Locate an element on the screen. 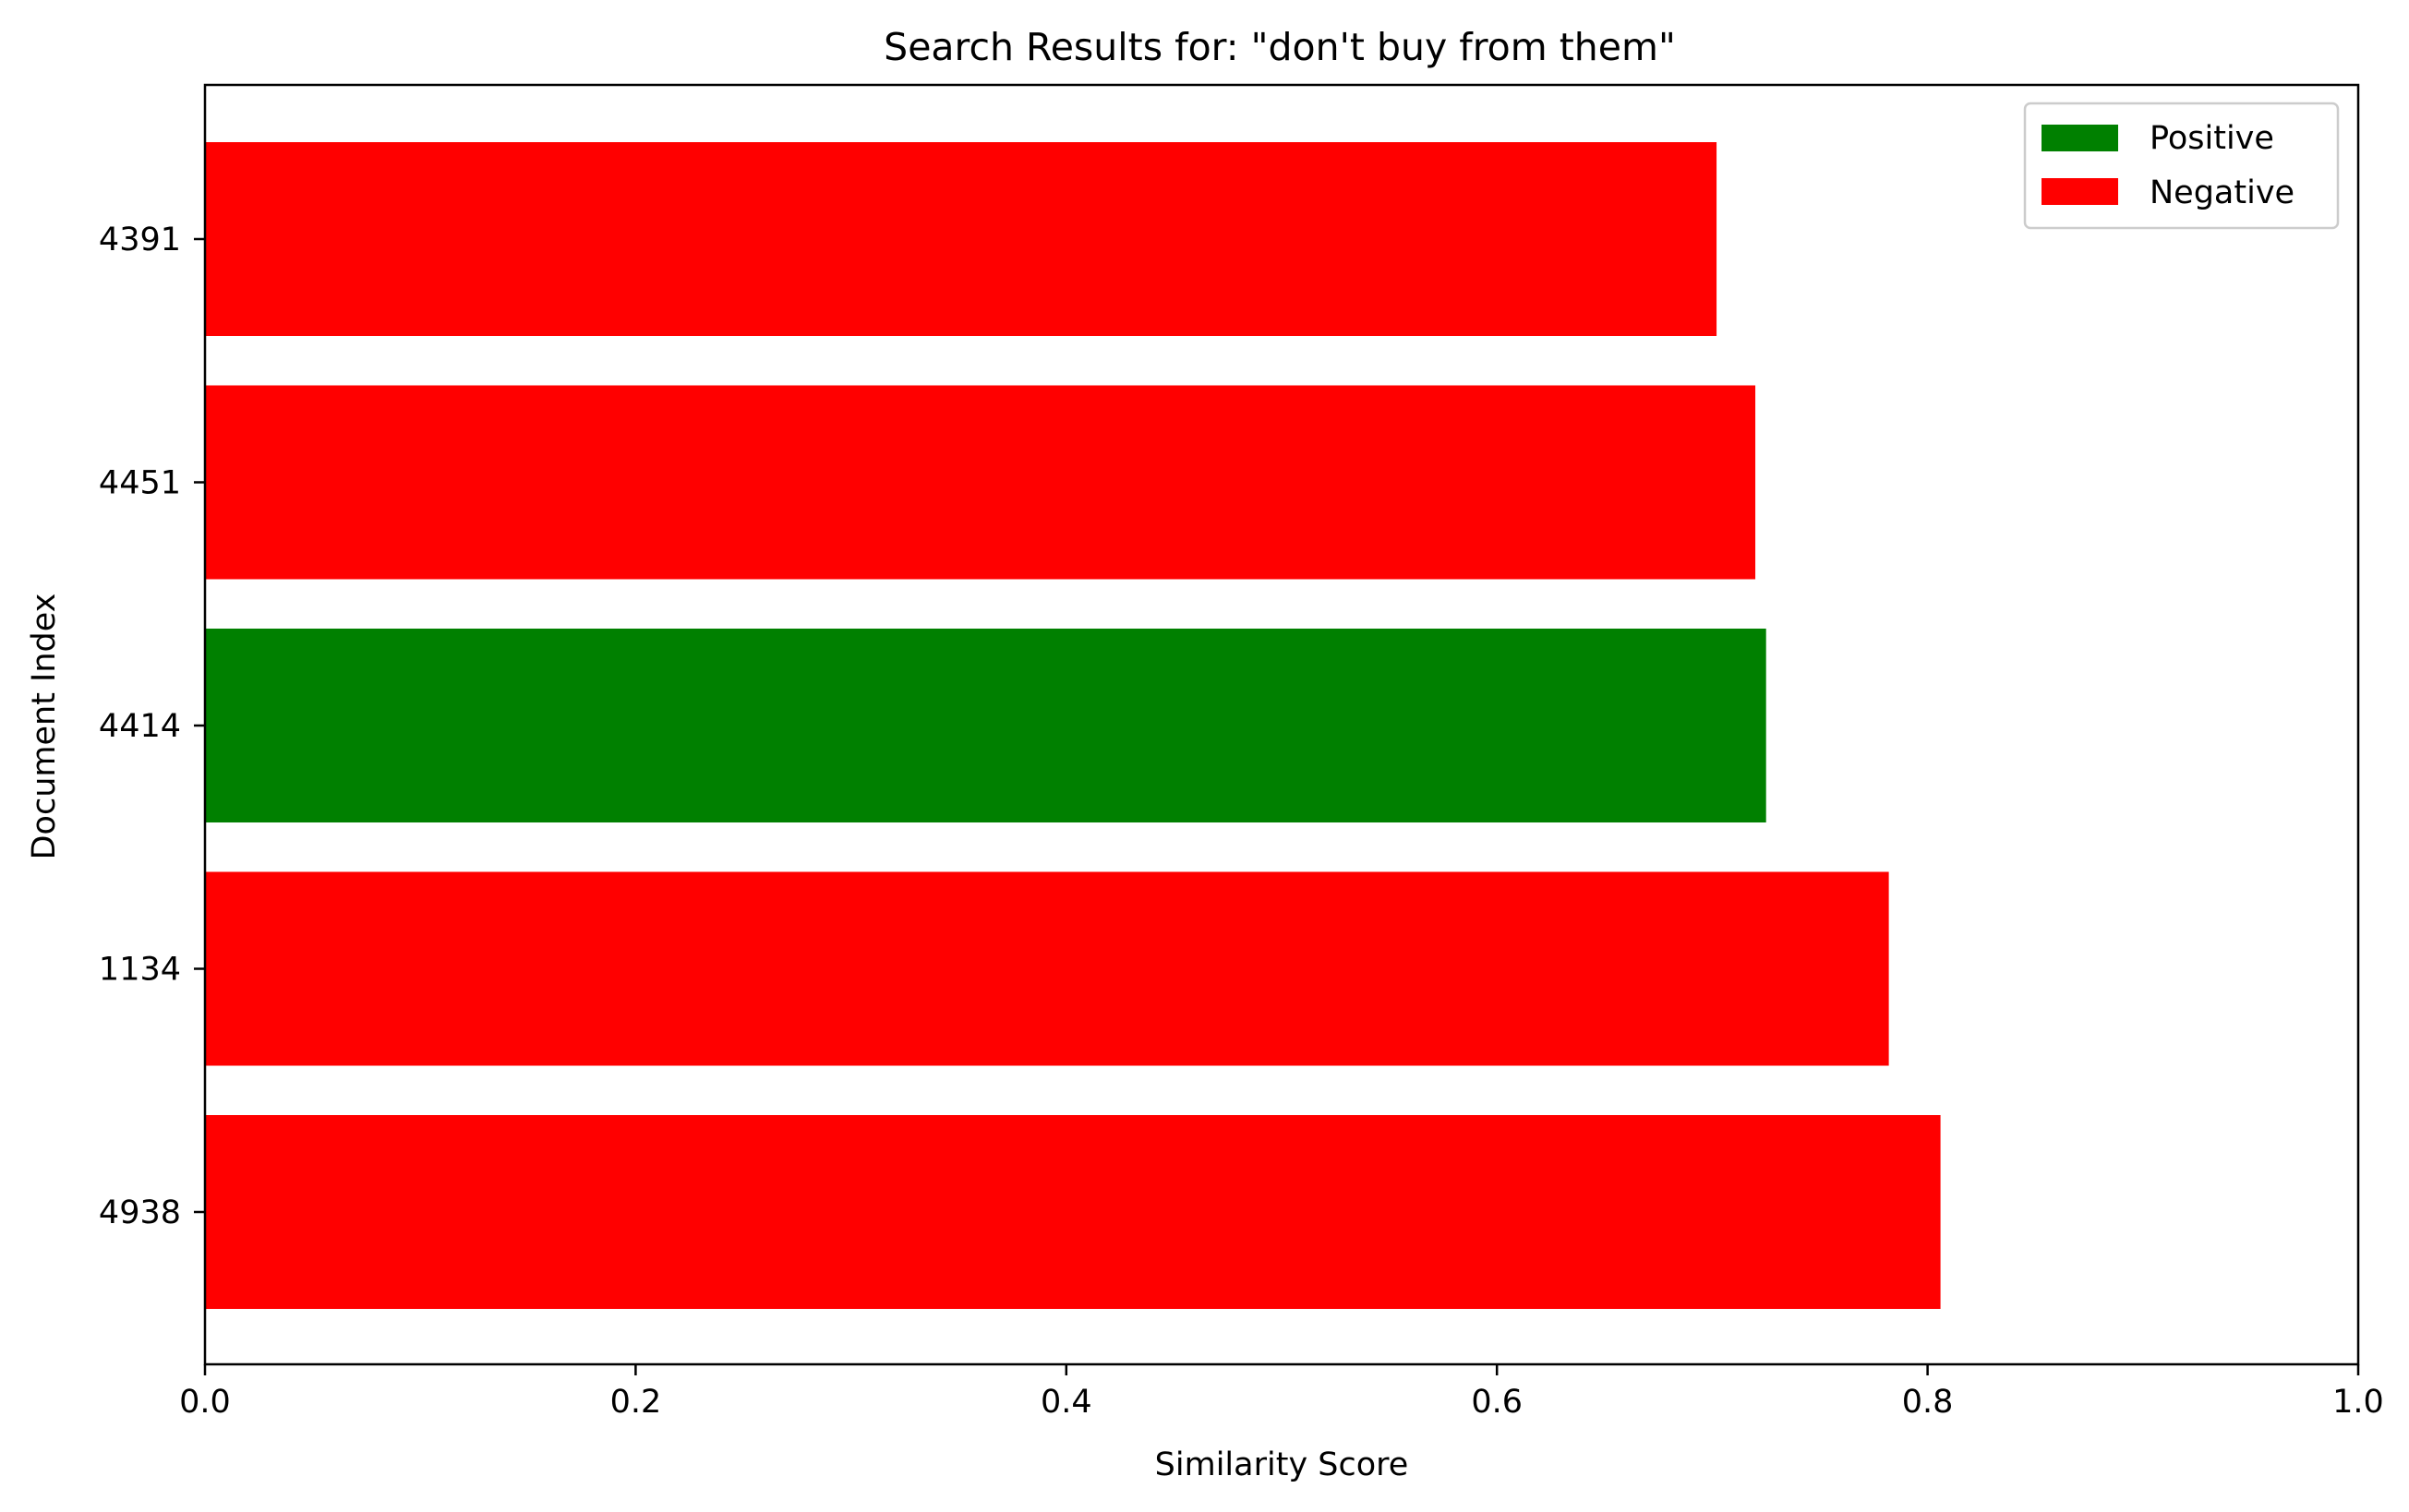  y-axis: 4938 1134 4414 4451 4391 is located at coordinates (152, 726).